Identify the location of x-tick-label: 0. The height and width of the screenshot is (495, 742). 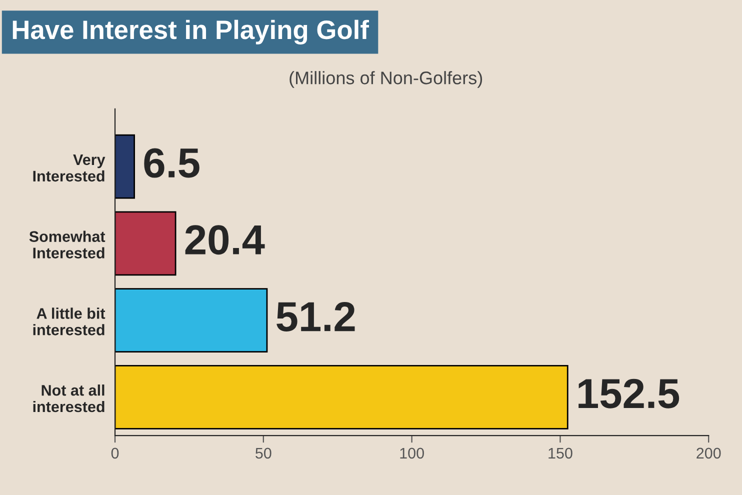
(115, 453).